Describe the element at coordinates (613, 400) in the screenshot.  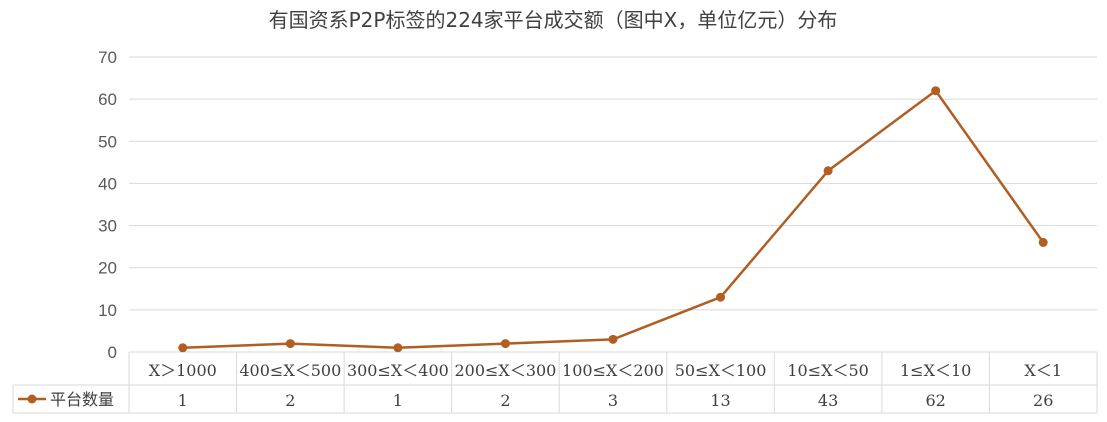
I see `data-table-value: 3` at that location.